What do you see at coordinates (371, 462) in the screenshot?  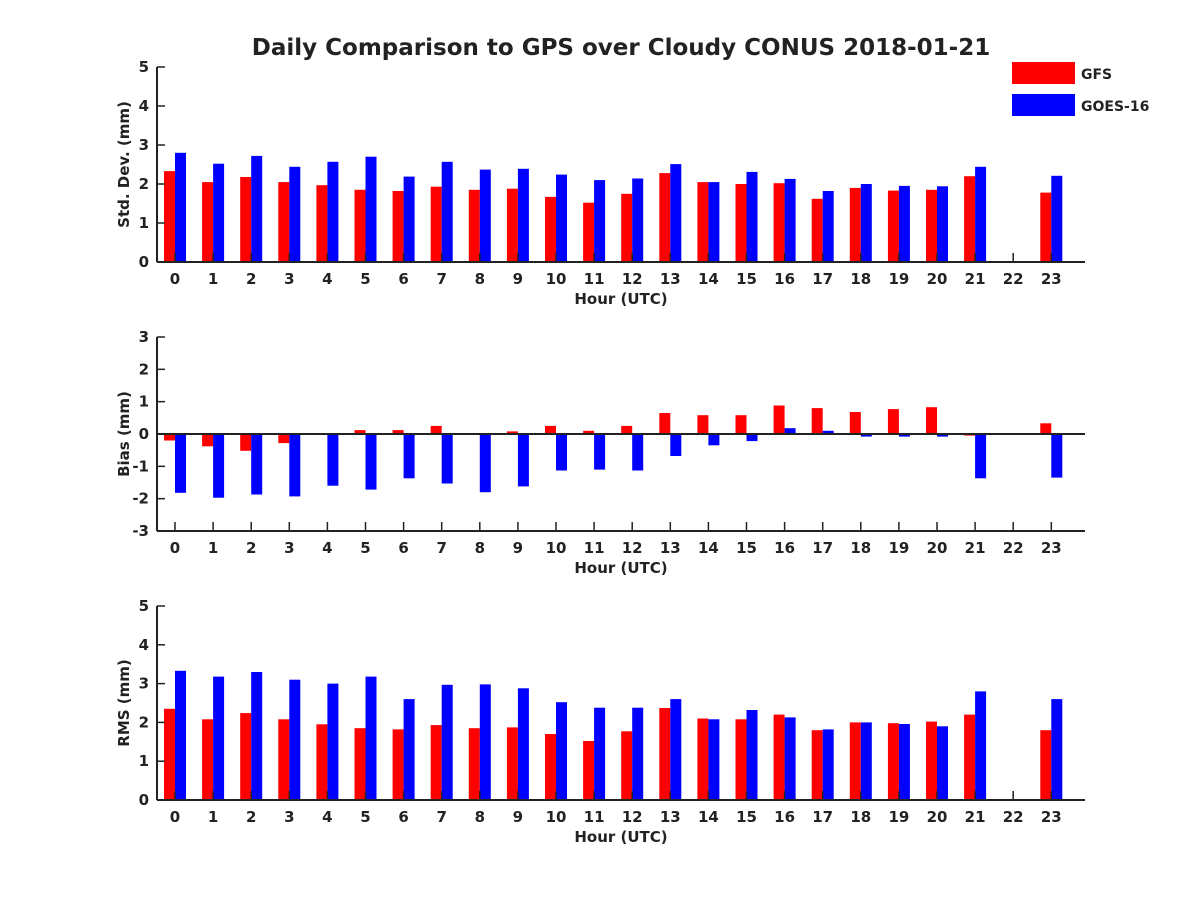 I see `bias-bar-goes16-h5` at bounding box center [371, 462].